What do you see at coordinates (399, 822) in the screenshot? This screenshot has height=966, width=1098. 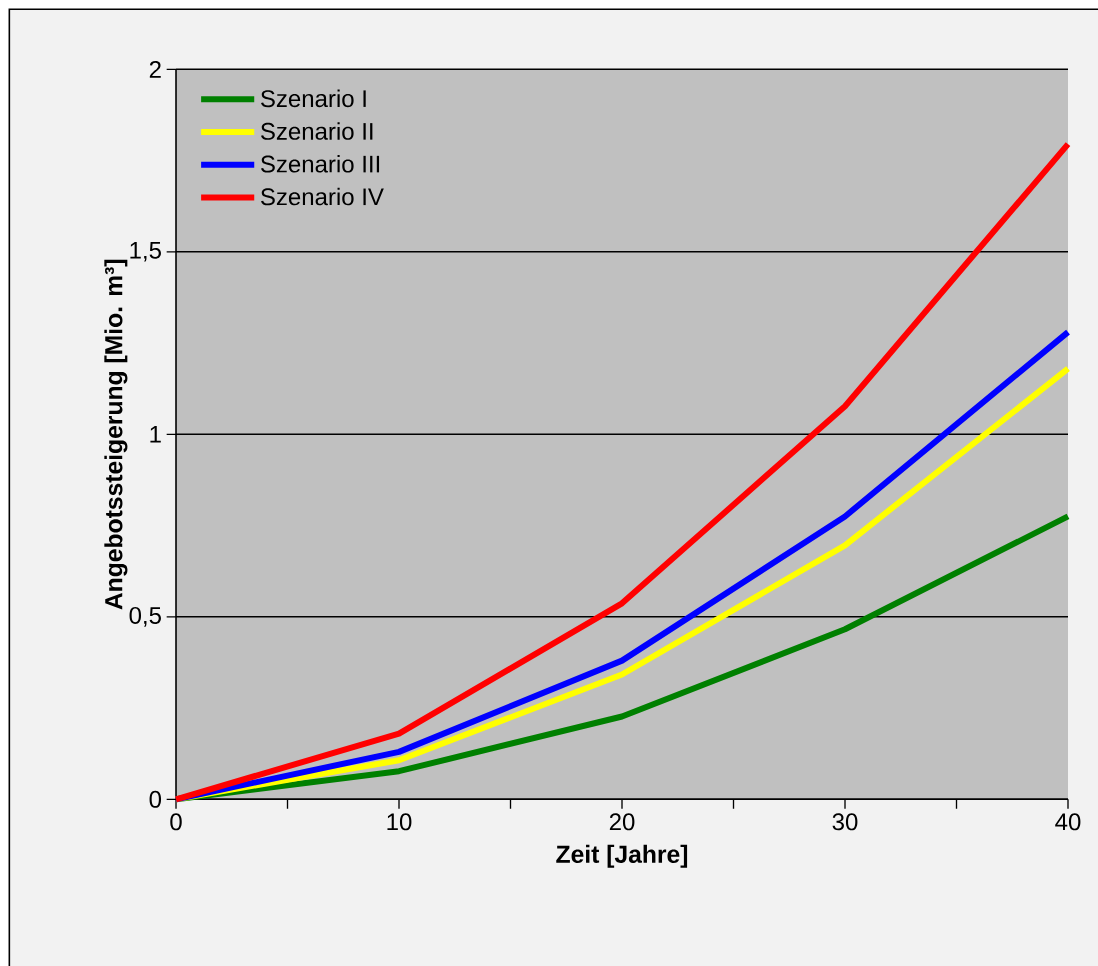 I see `x-tick-label: 10` at bounding box center [399, 822].